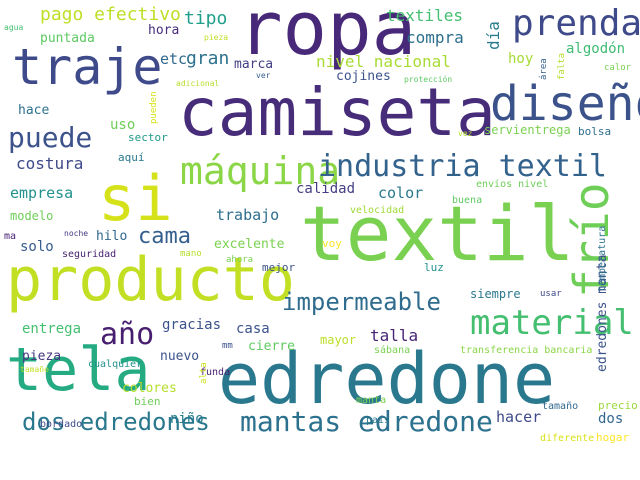  I want to click on word: vez, so click(465, 133).